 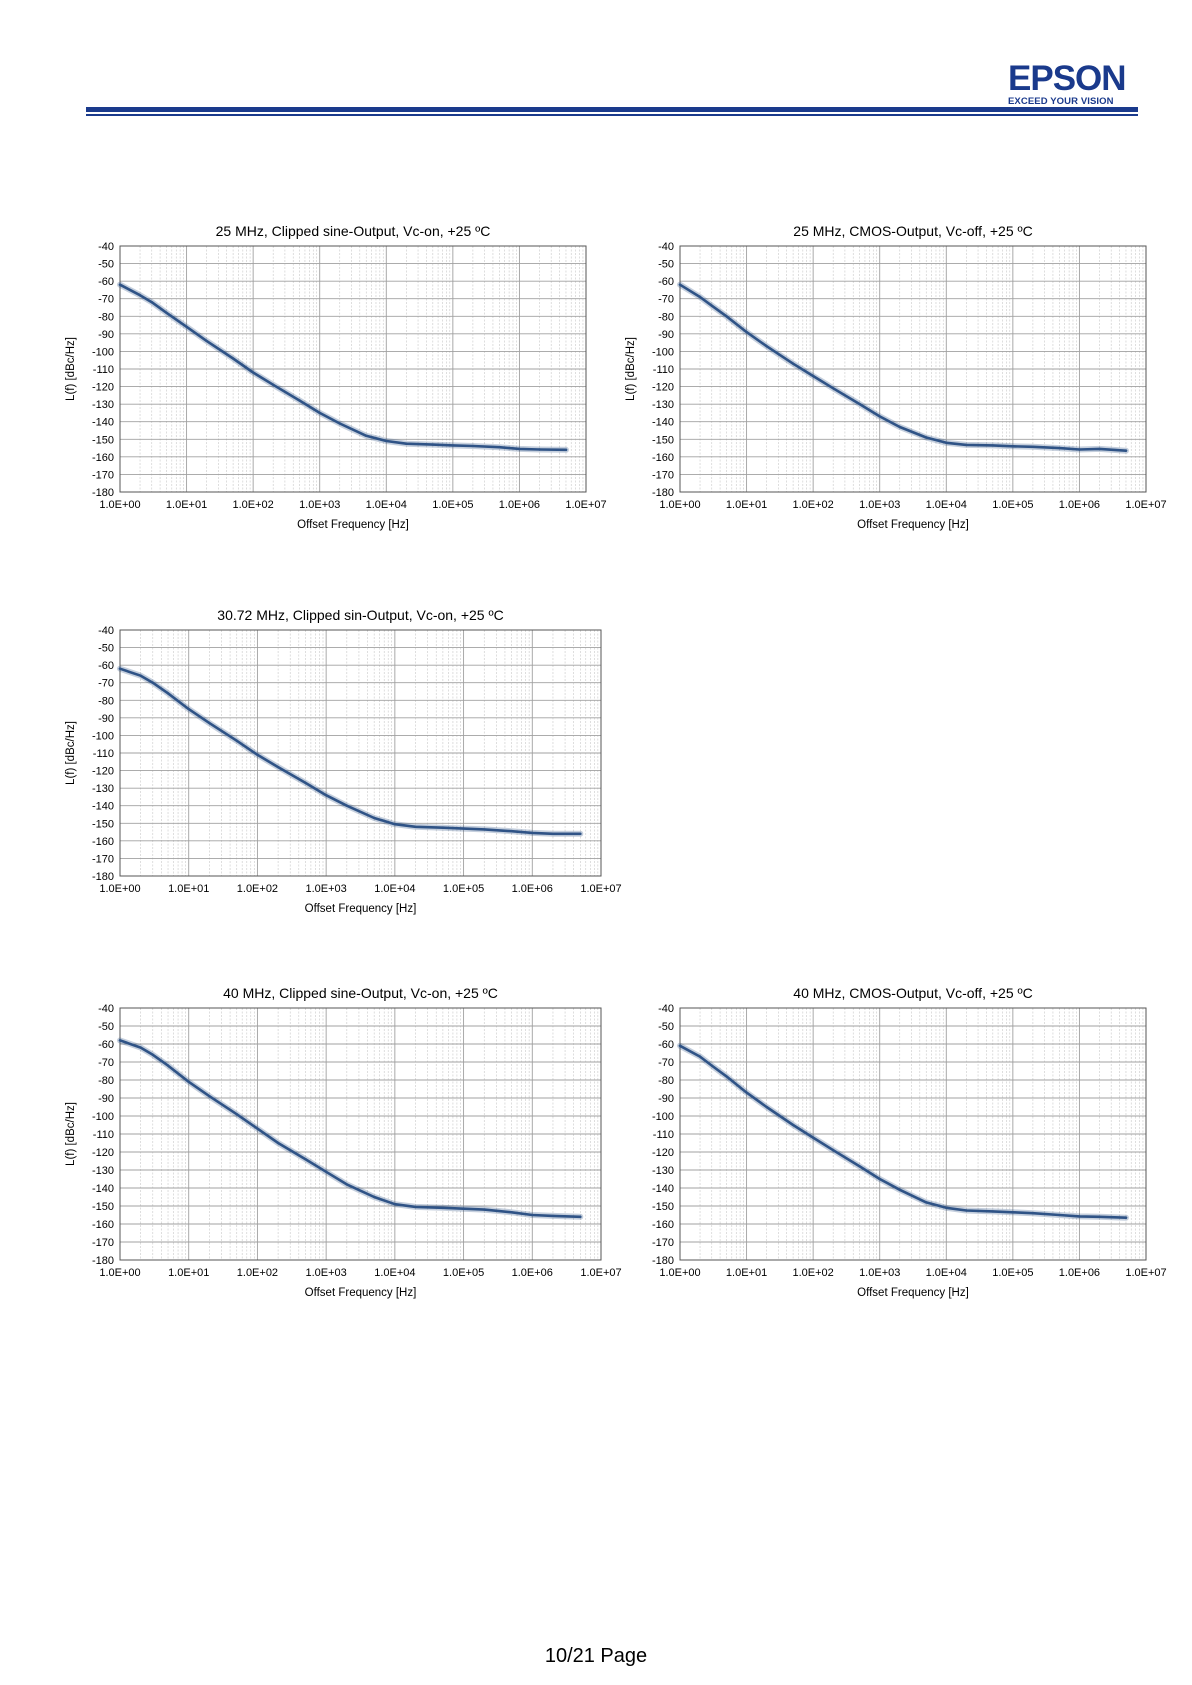 I want to click on epson-logo: EPSON EXCEED YOUR VISION, so click(x=1071, y=83).